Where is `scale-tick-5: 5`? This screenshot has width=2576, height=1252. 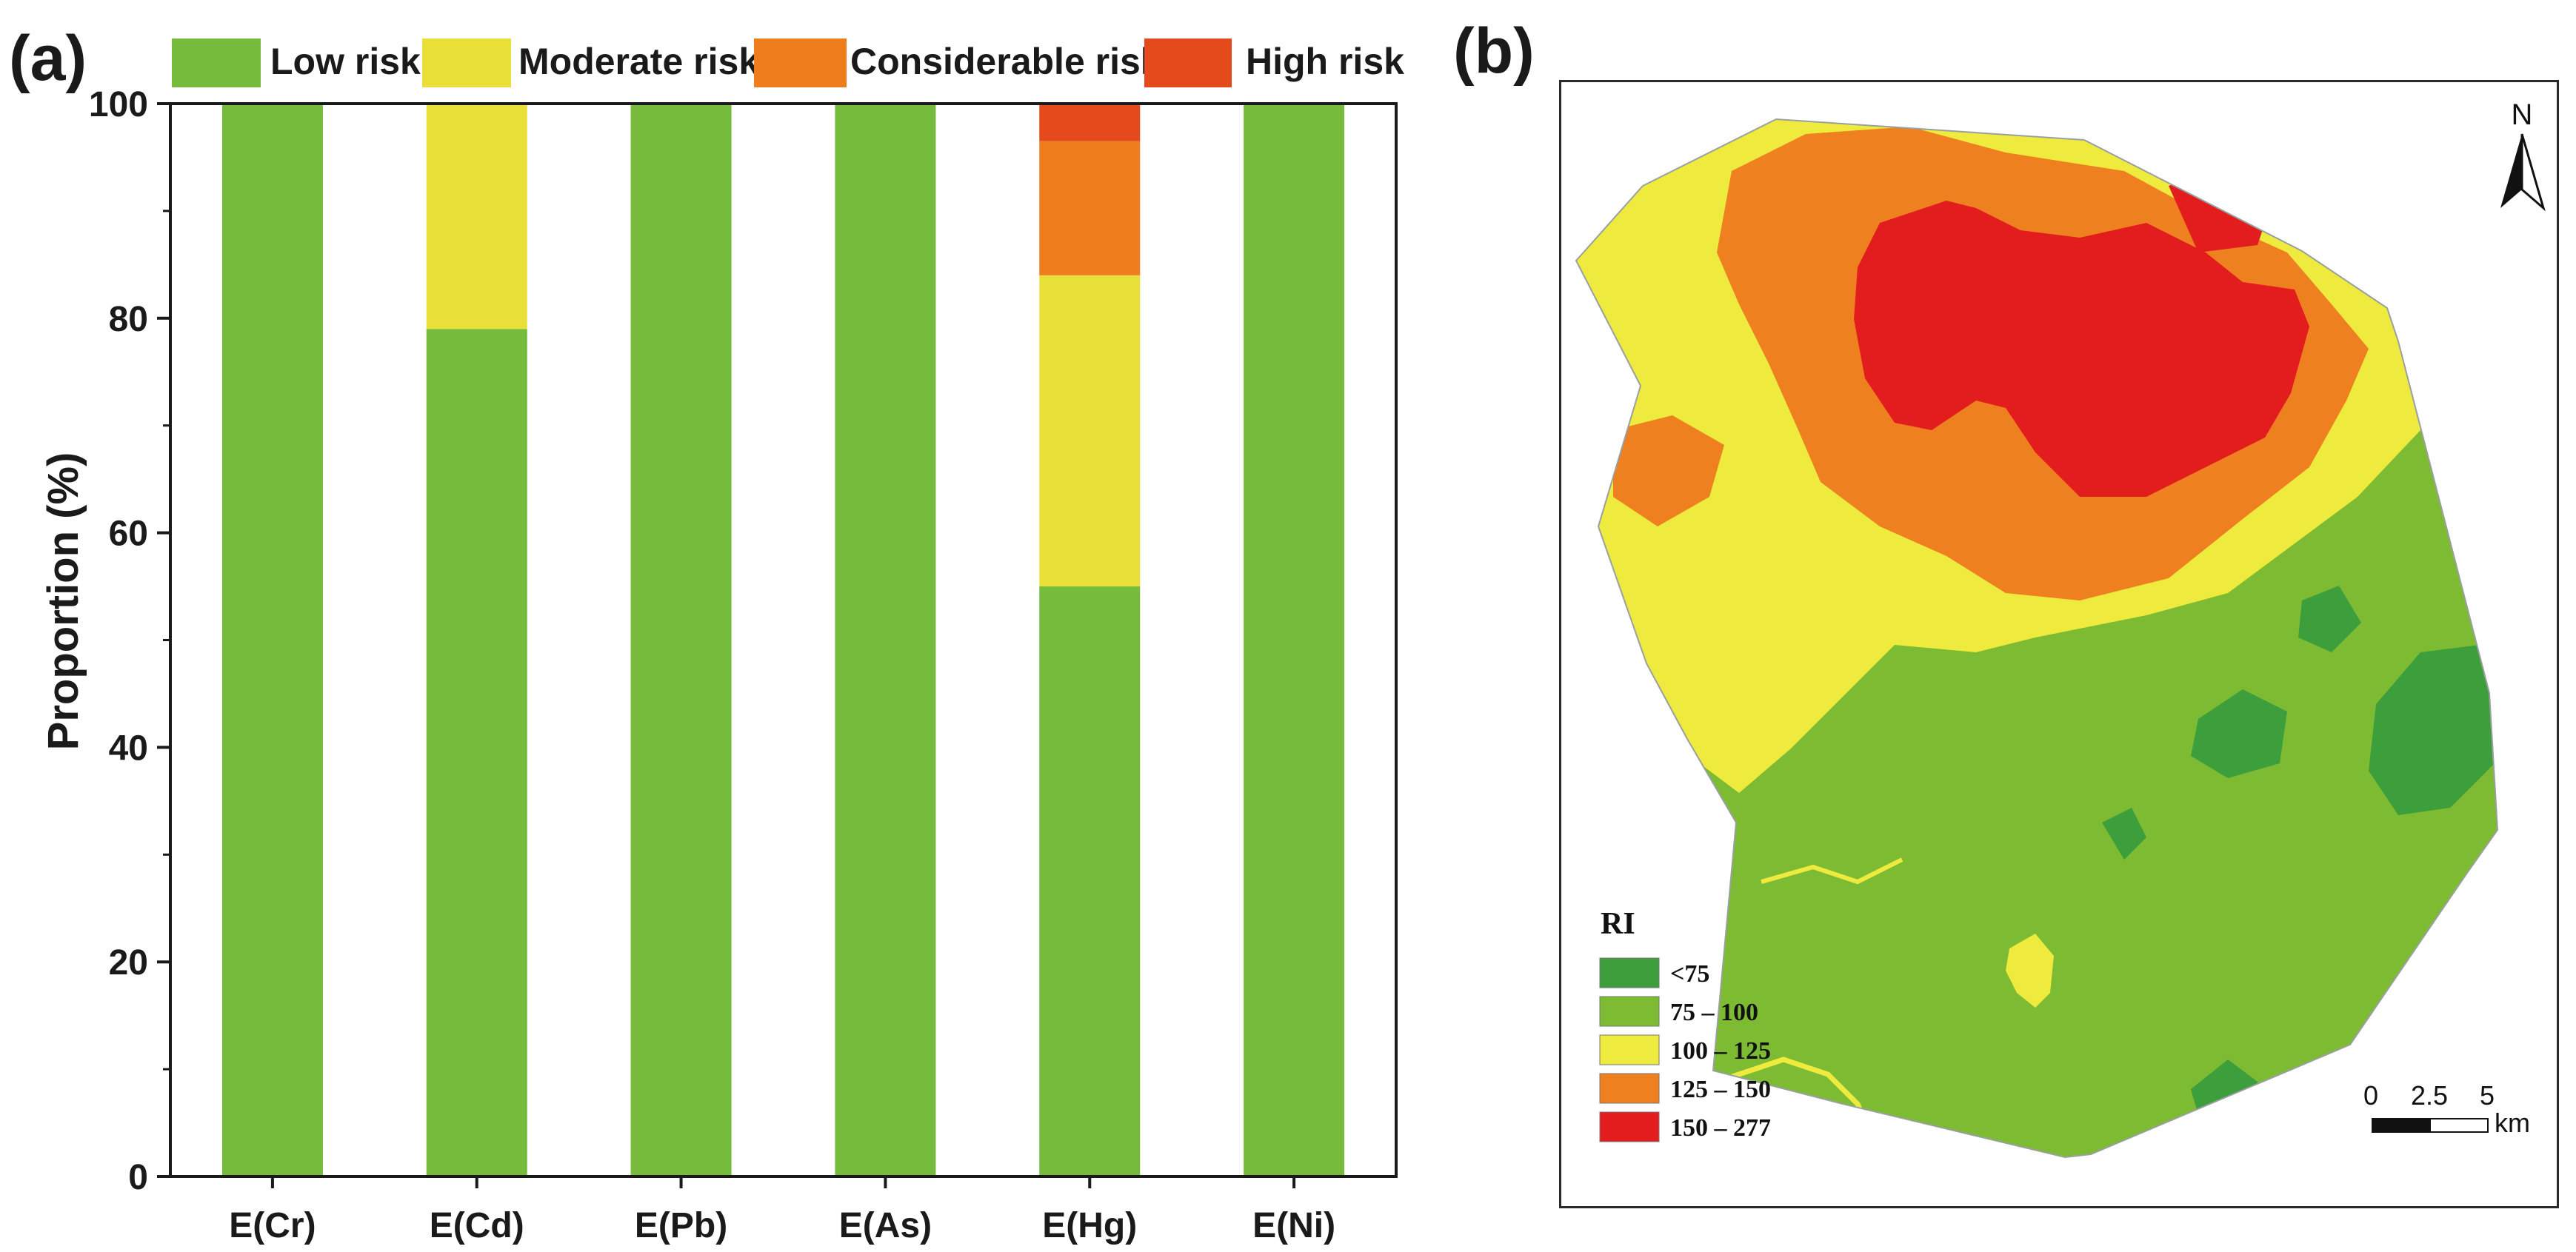 scale-tick-5: 5 is located at coordinates (2487, 1095).